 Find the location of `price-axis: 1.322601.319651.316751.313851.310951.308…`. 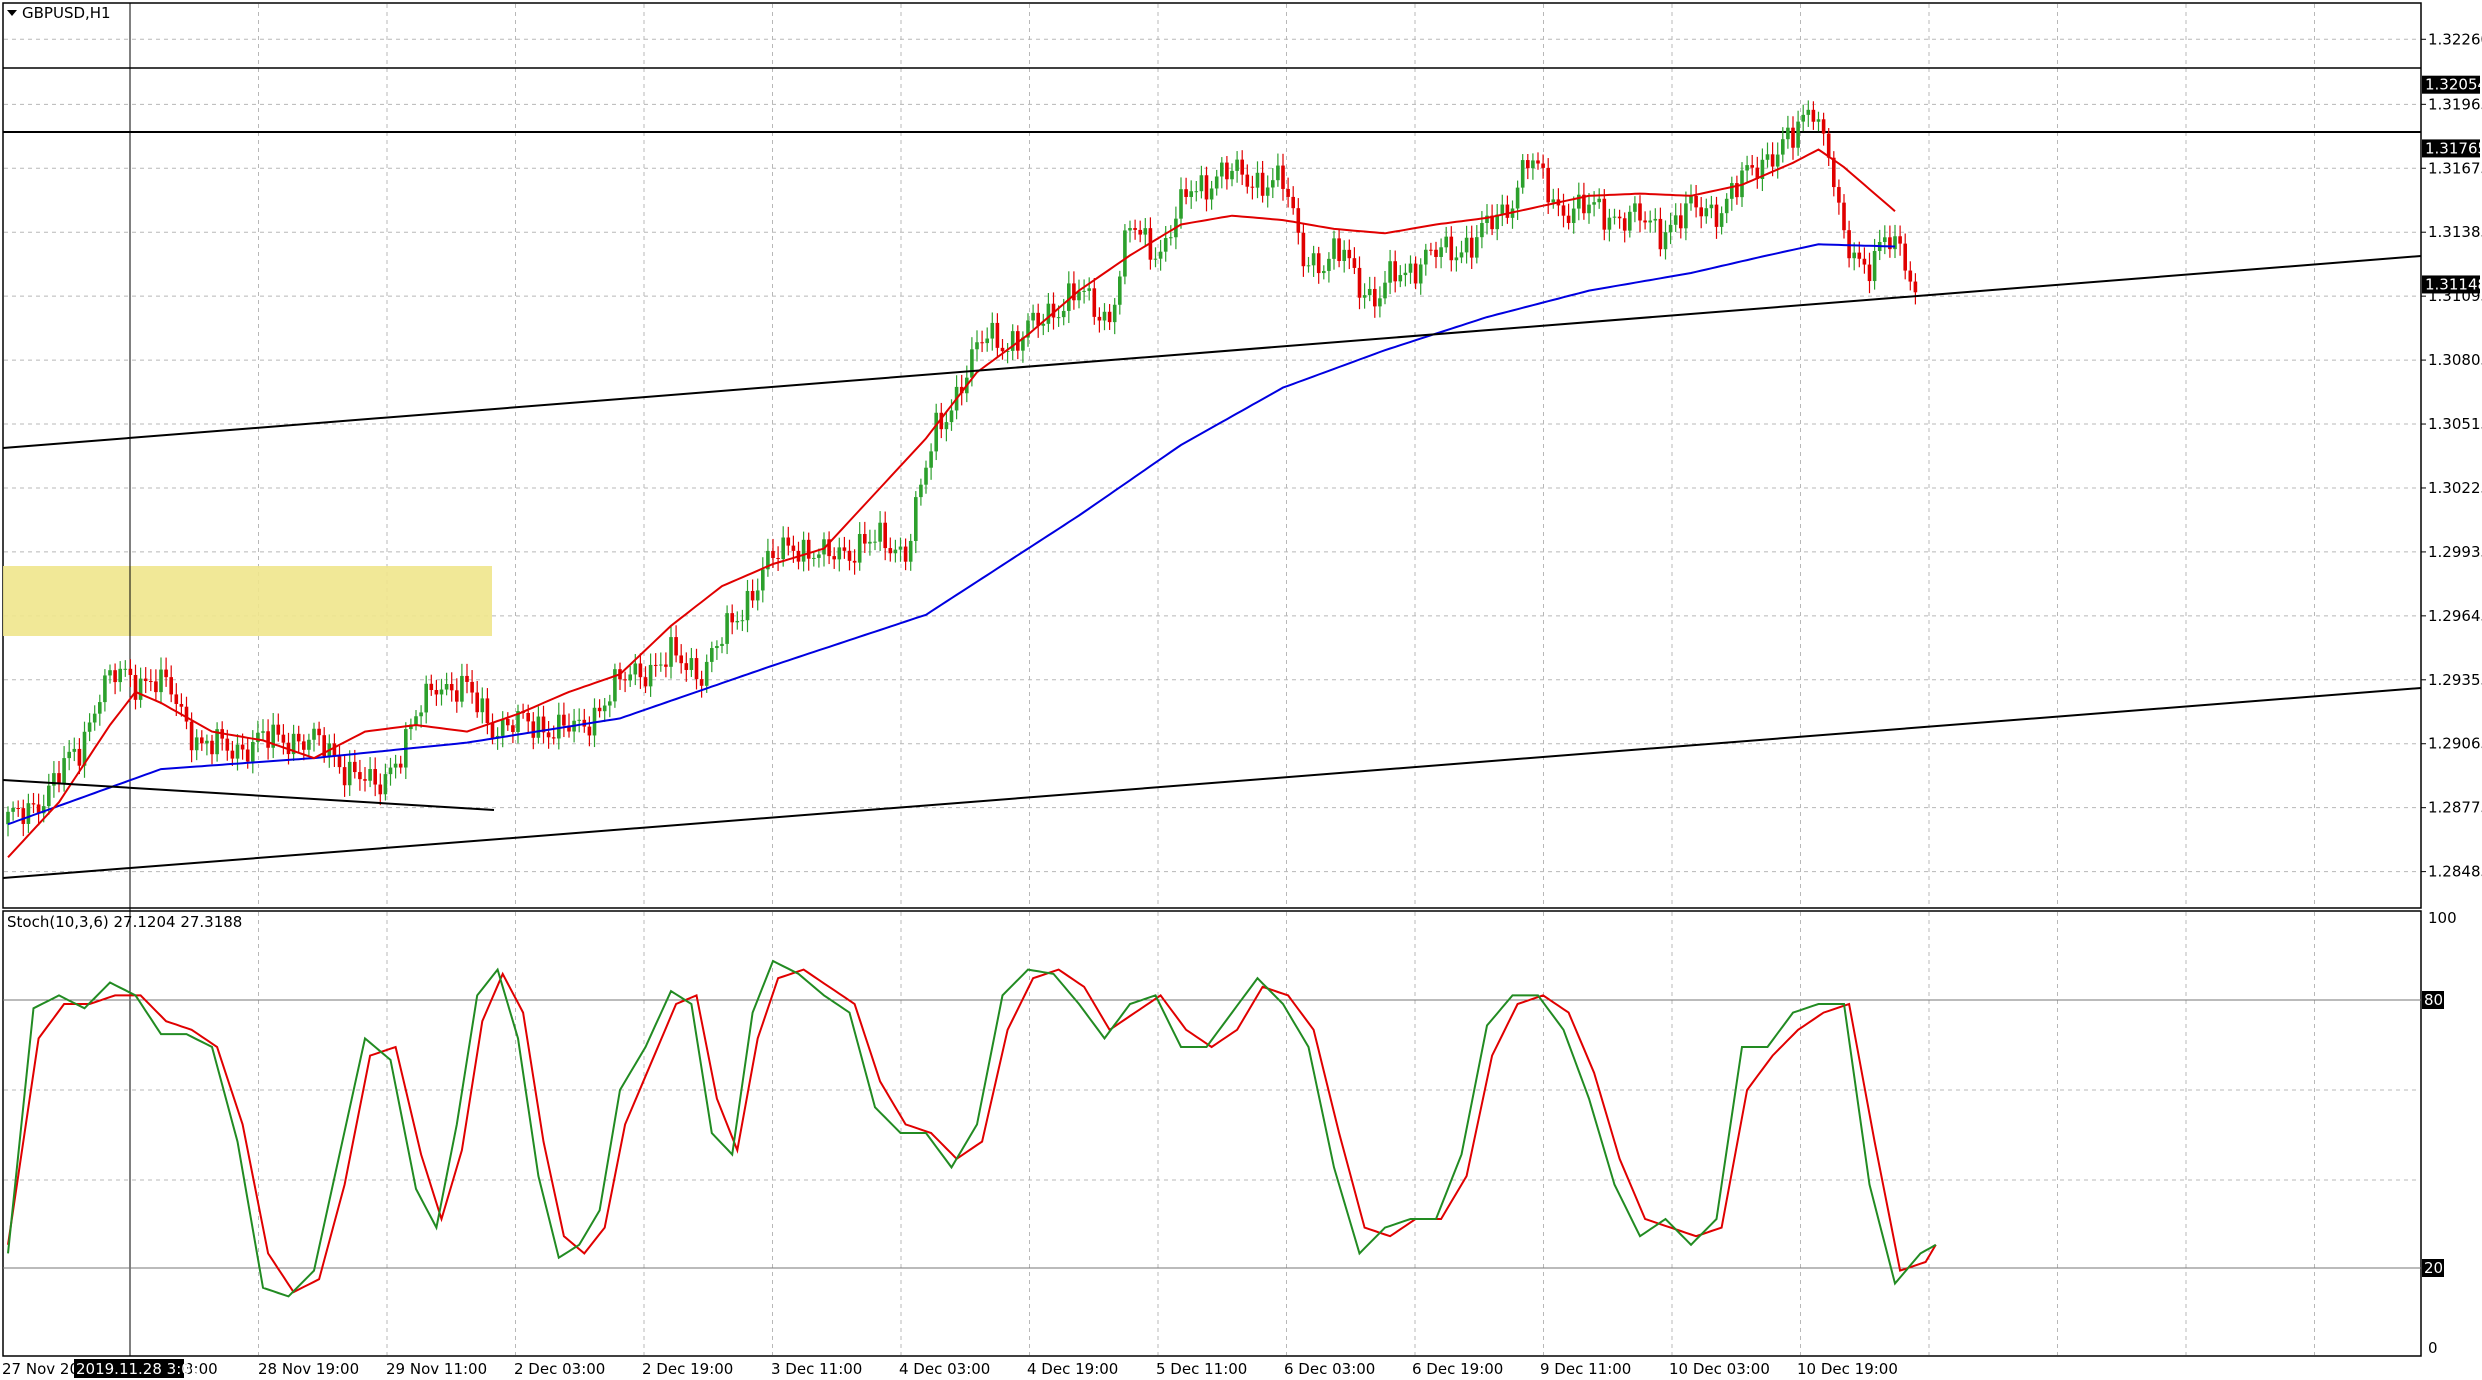

price-axis: 1.322601.319651.316751.313851.310951.308… is located at coordinates (2451, 455).